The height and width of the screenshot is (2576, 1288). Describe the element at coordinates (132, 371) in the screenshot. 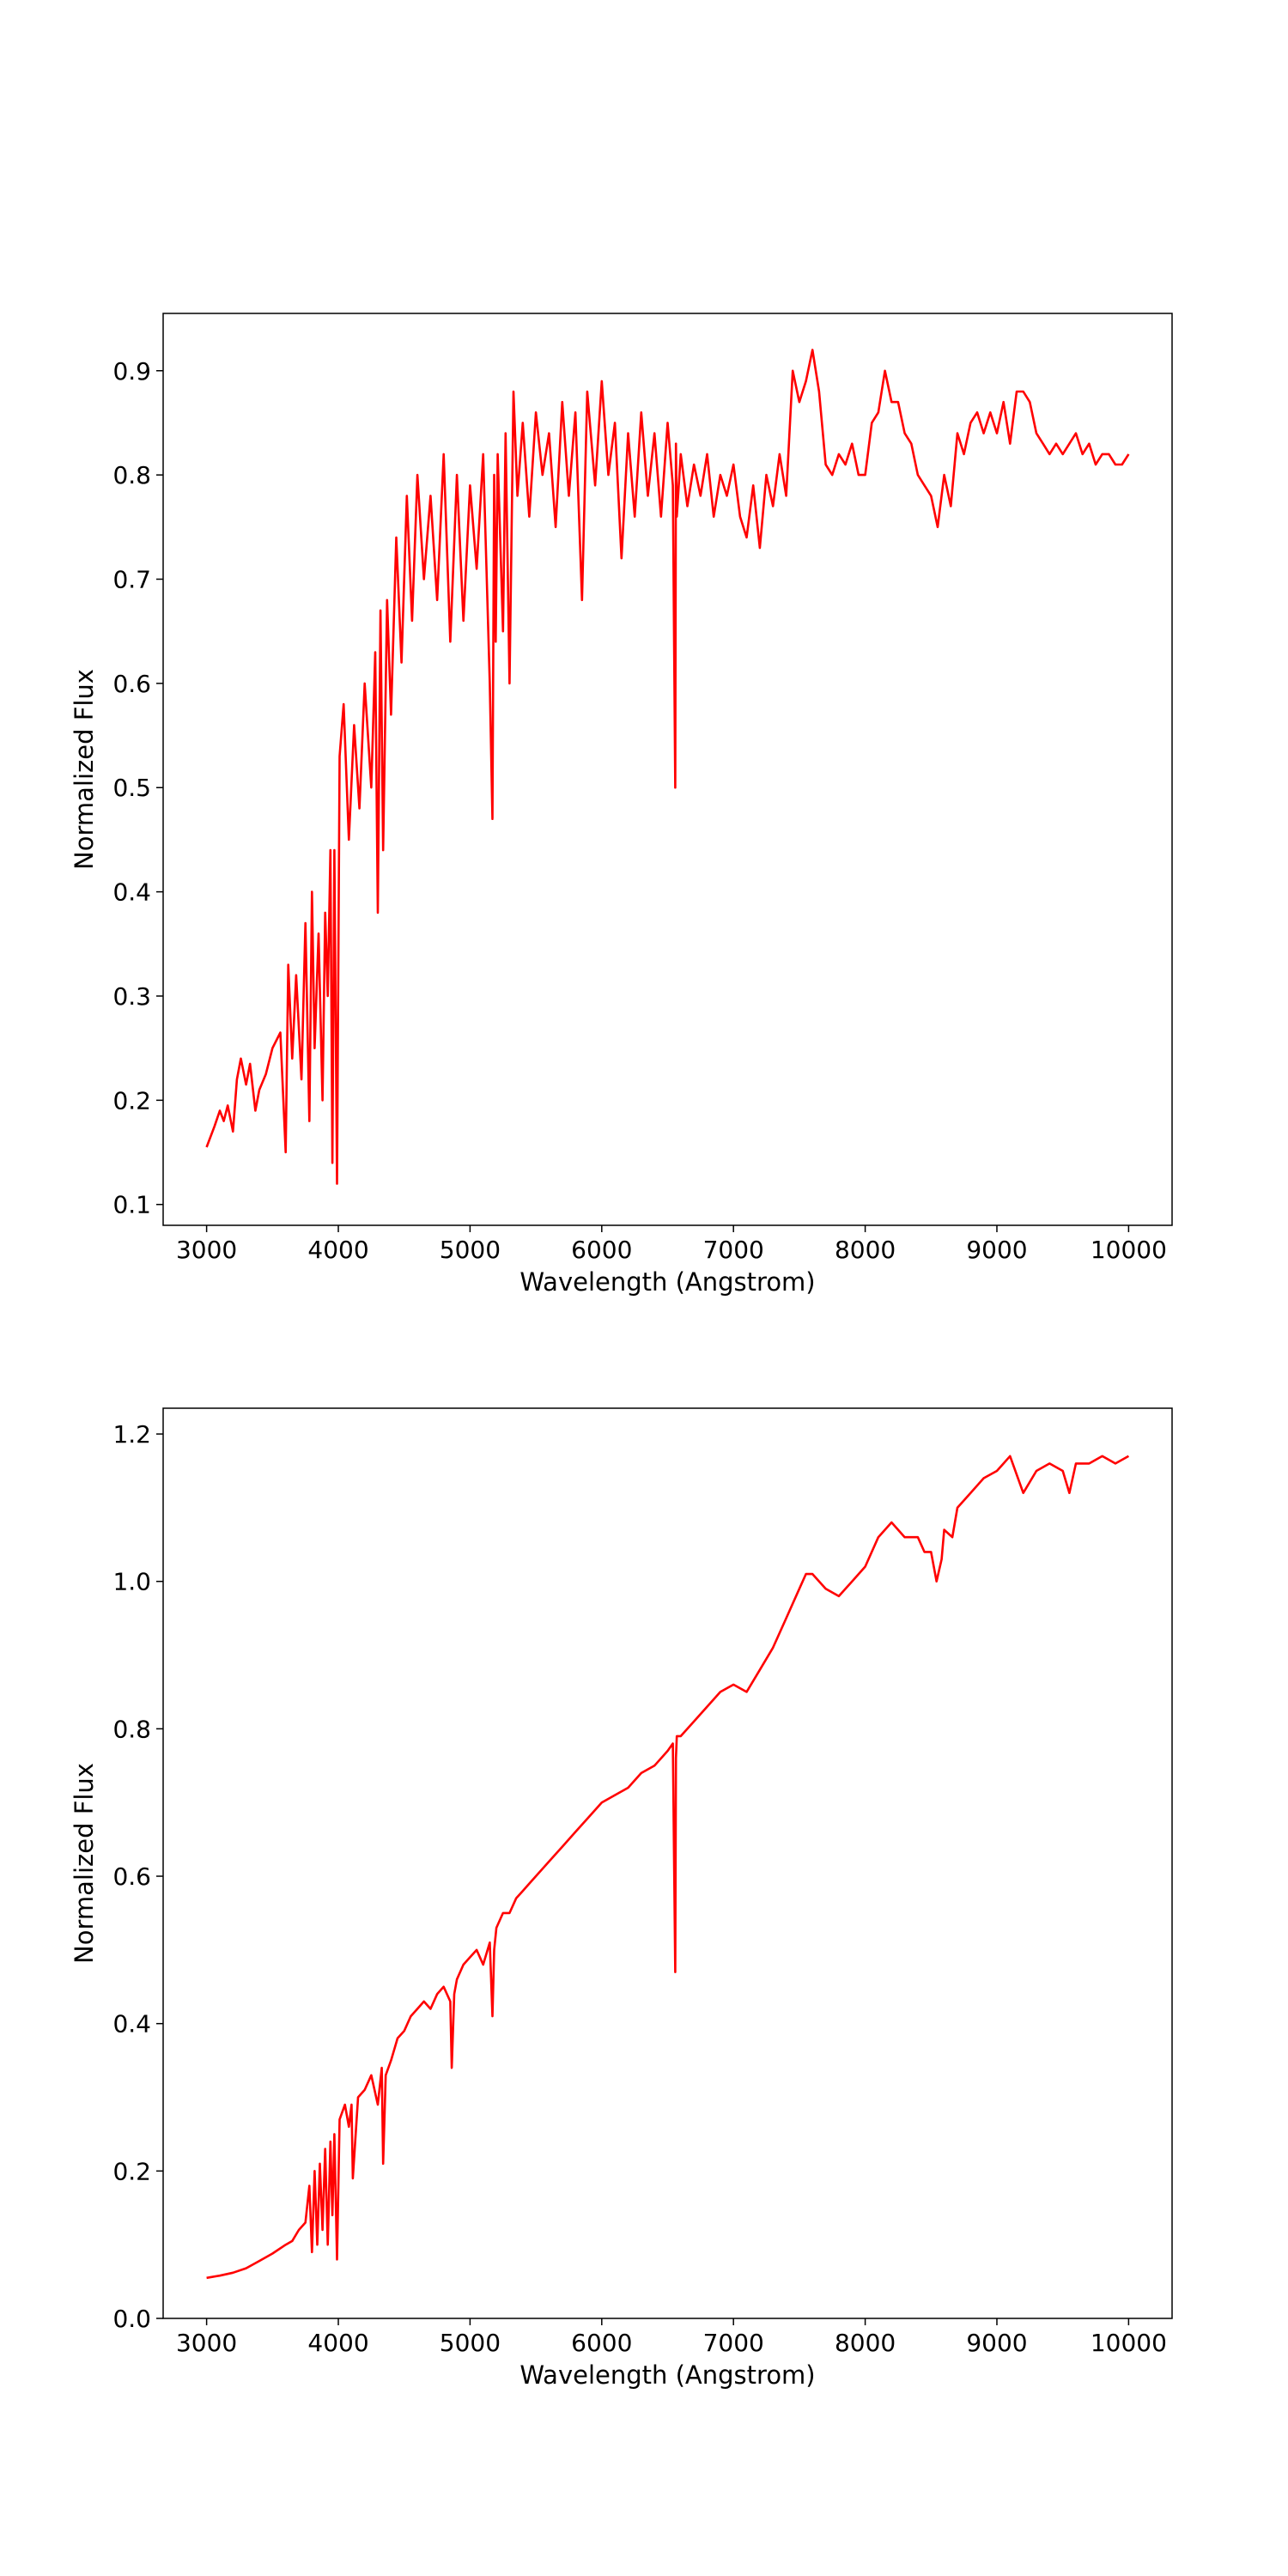

I see `y-tick-label: 0.9` at that location.